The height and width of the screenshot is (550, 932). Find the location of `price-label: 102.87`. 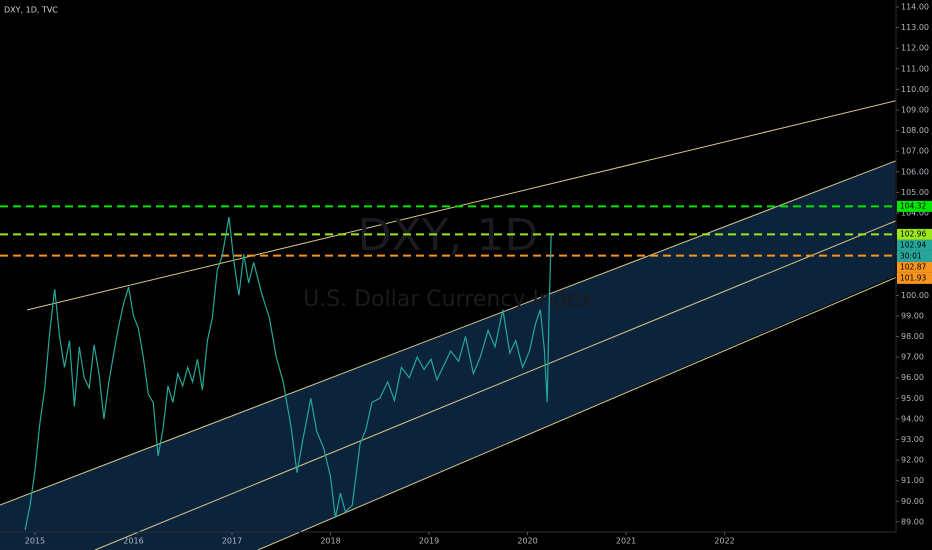

price-label: 102.87 is located at coordinates (913, 266).